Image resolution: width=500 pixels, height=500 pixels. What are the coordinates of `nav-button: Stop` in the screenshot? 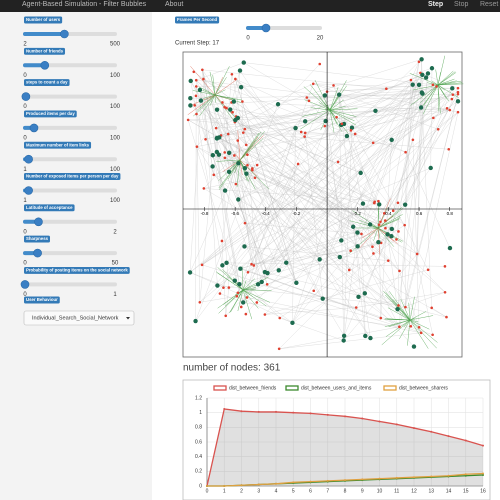 It's located at (461, 4).